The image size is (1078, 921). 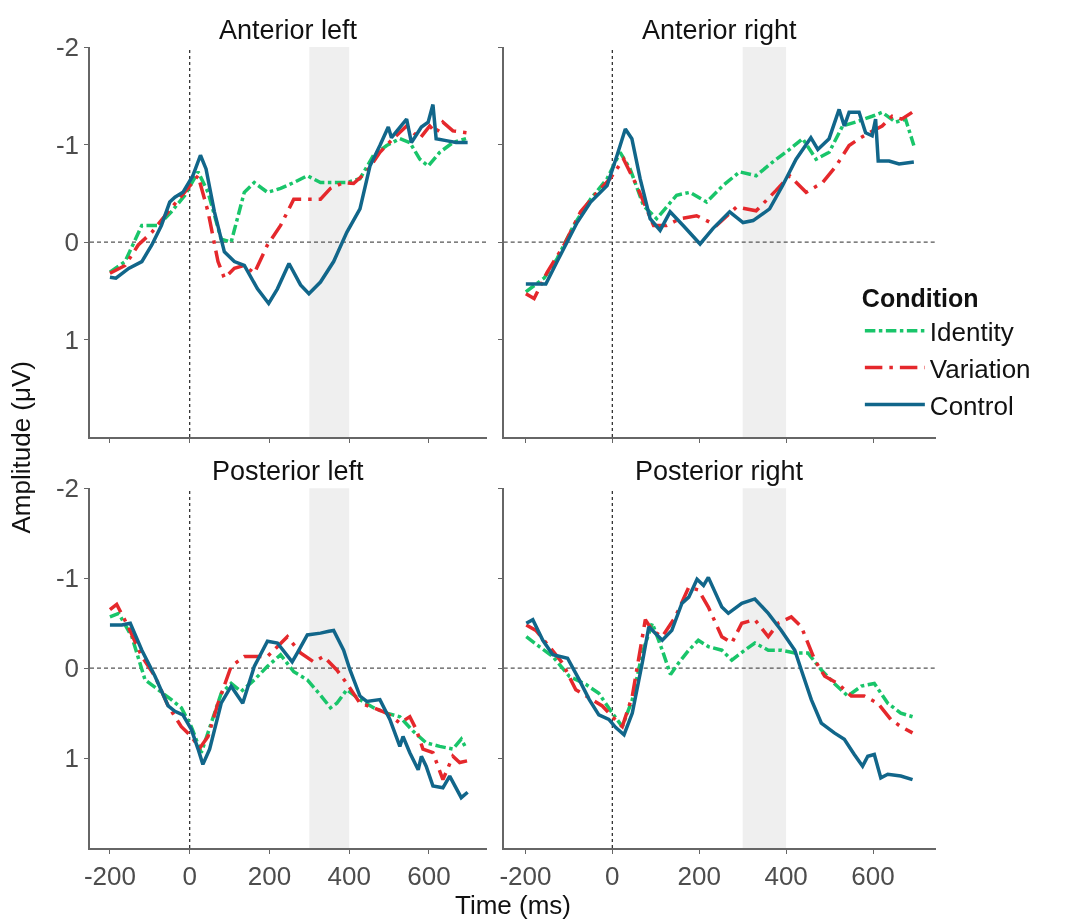 I want to click on chart-title: Posterior left, so click(x=288, y=471).